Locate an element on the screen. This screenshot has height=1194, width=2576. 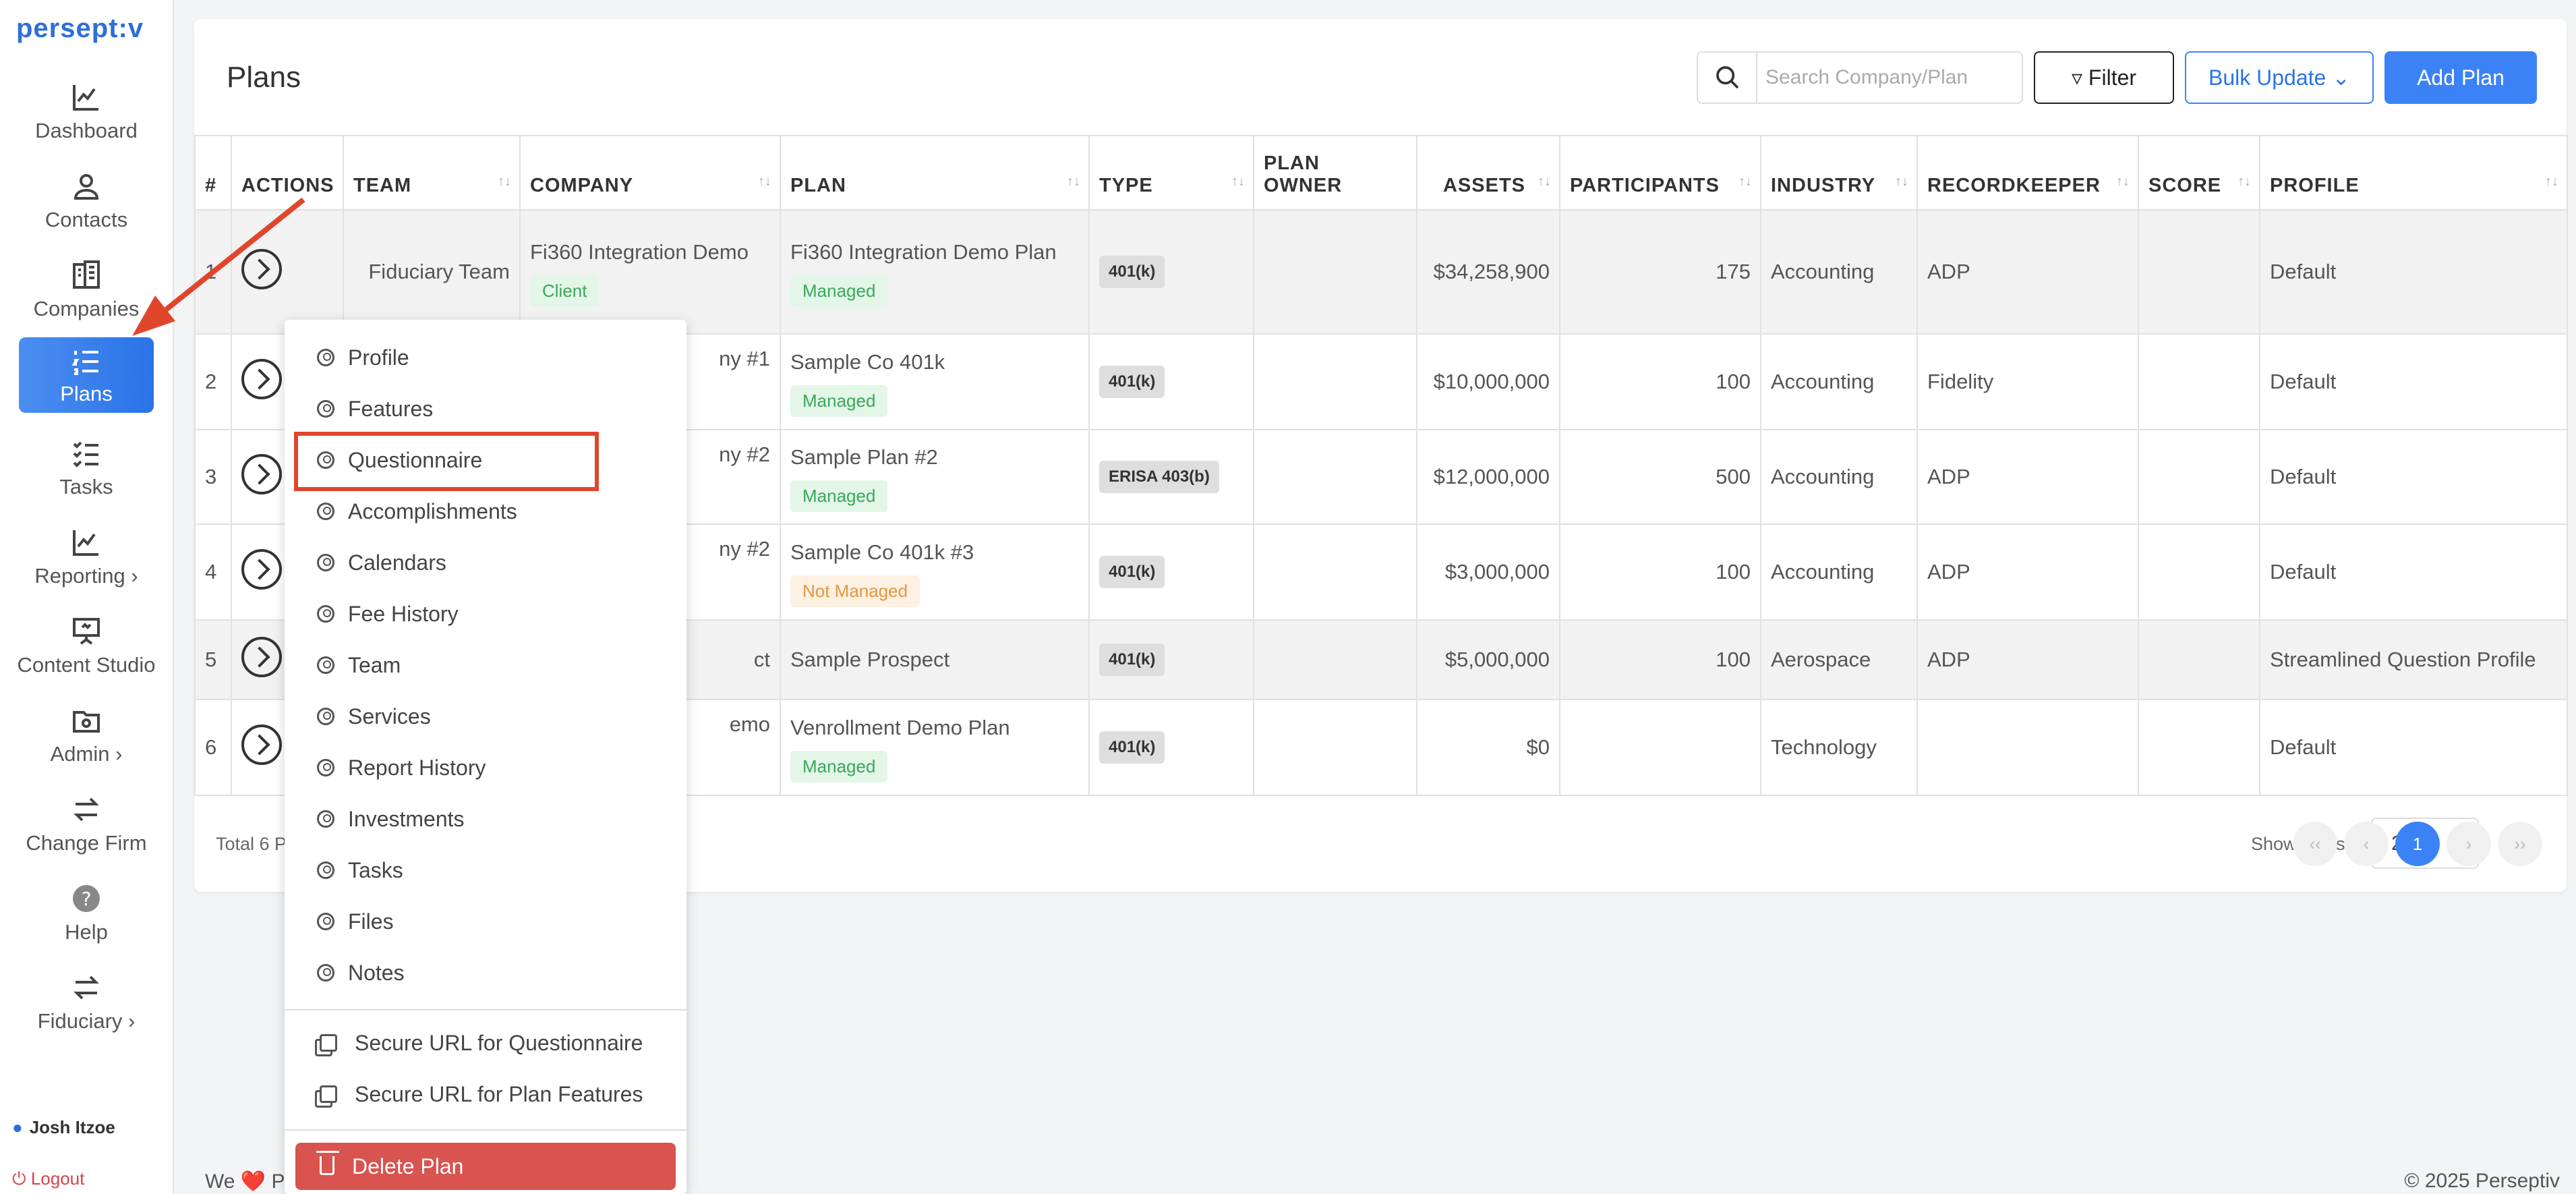
swap-icon is located at coordinates (86, 810).